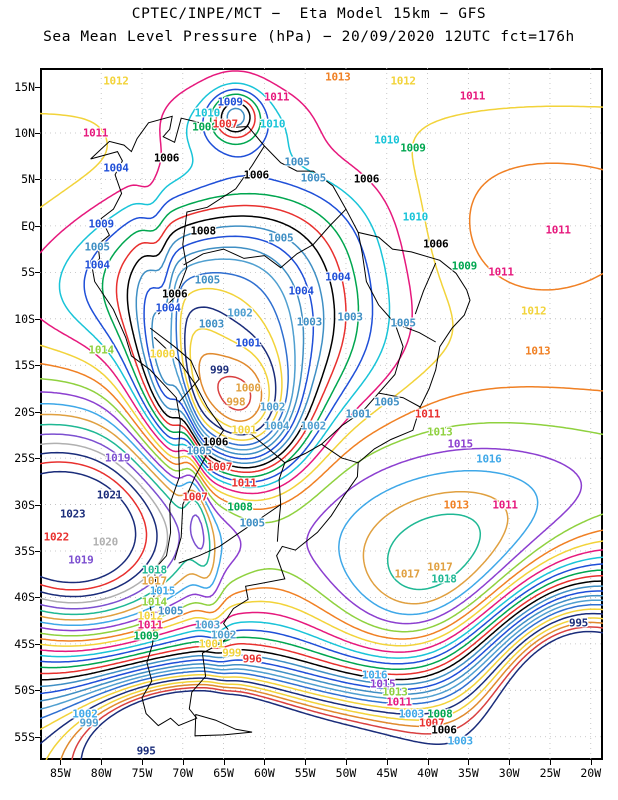 Image resolution: width=618 pixels, height=800 pixels. What do you see at coordinates (248, 388) in the screenshot?
I see `contour-label: 1000` at bounding box center [248, 388].